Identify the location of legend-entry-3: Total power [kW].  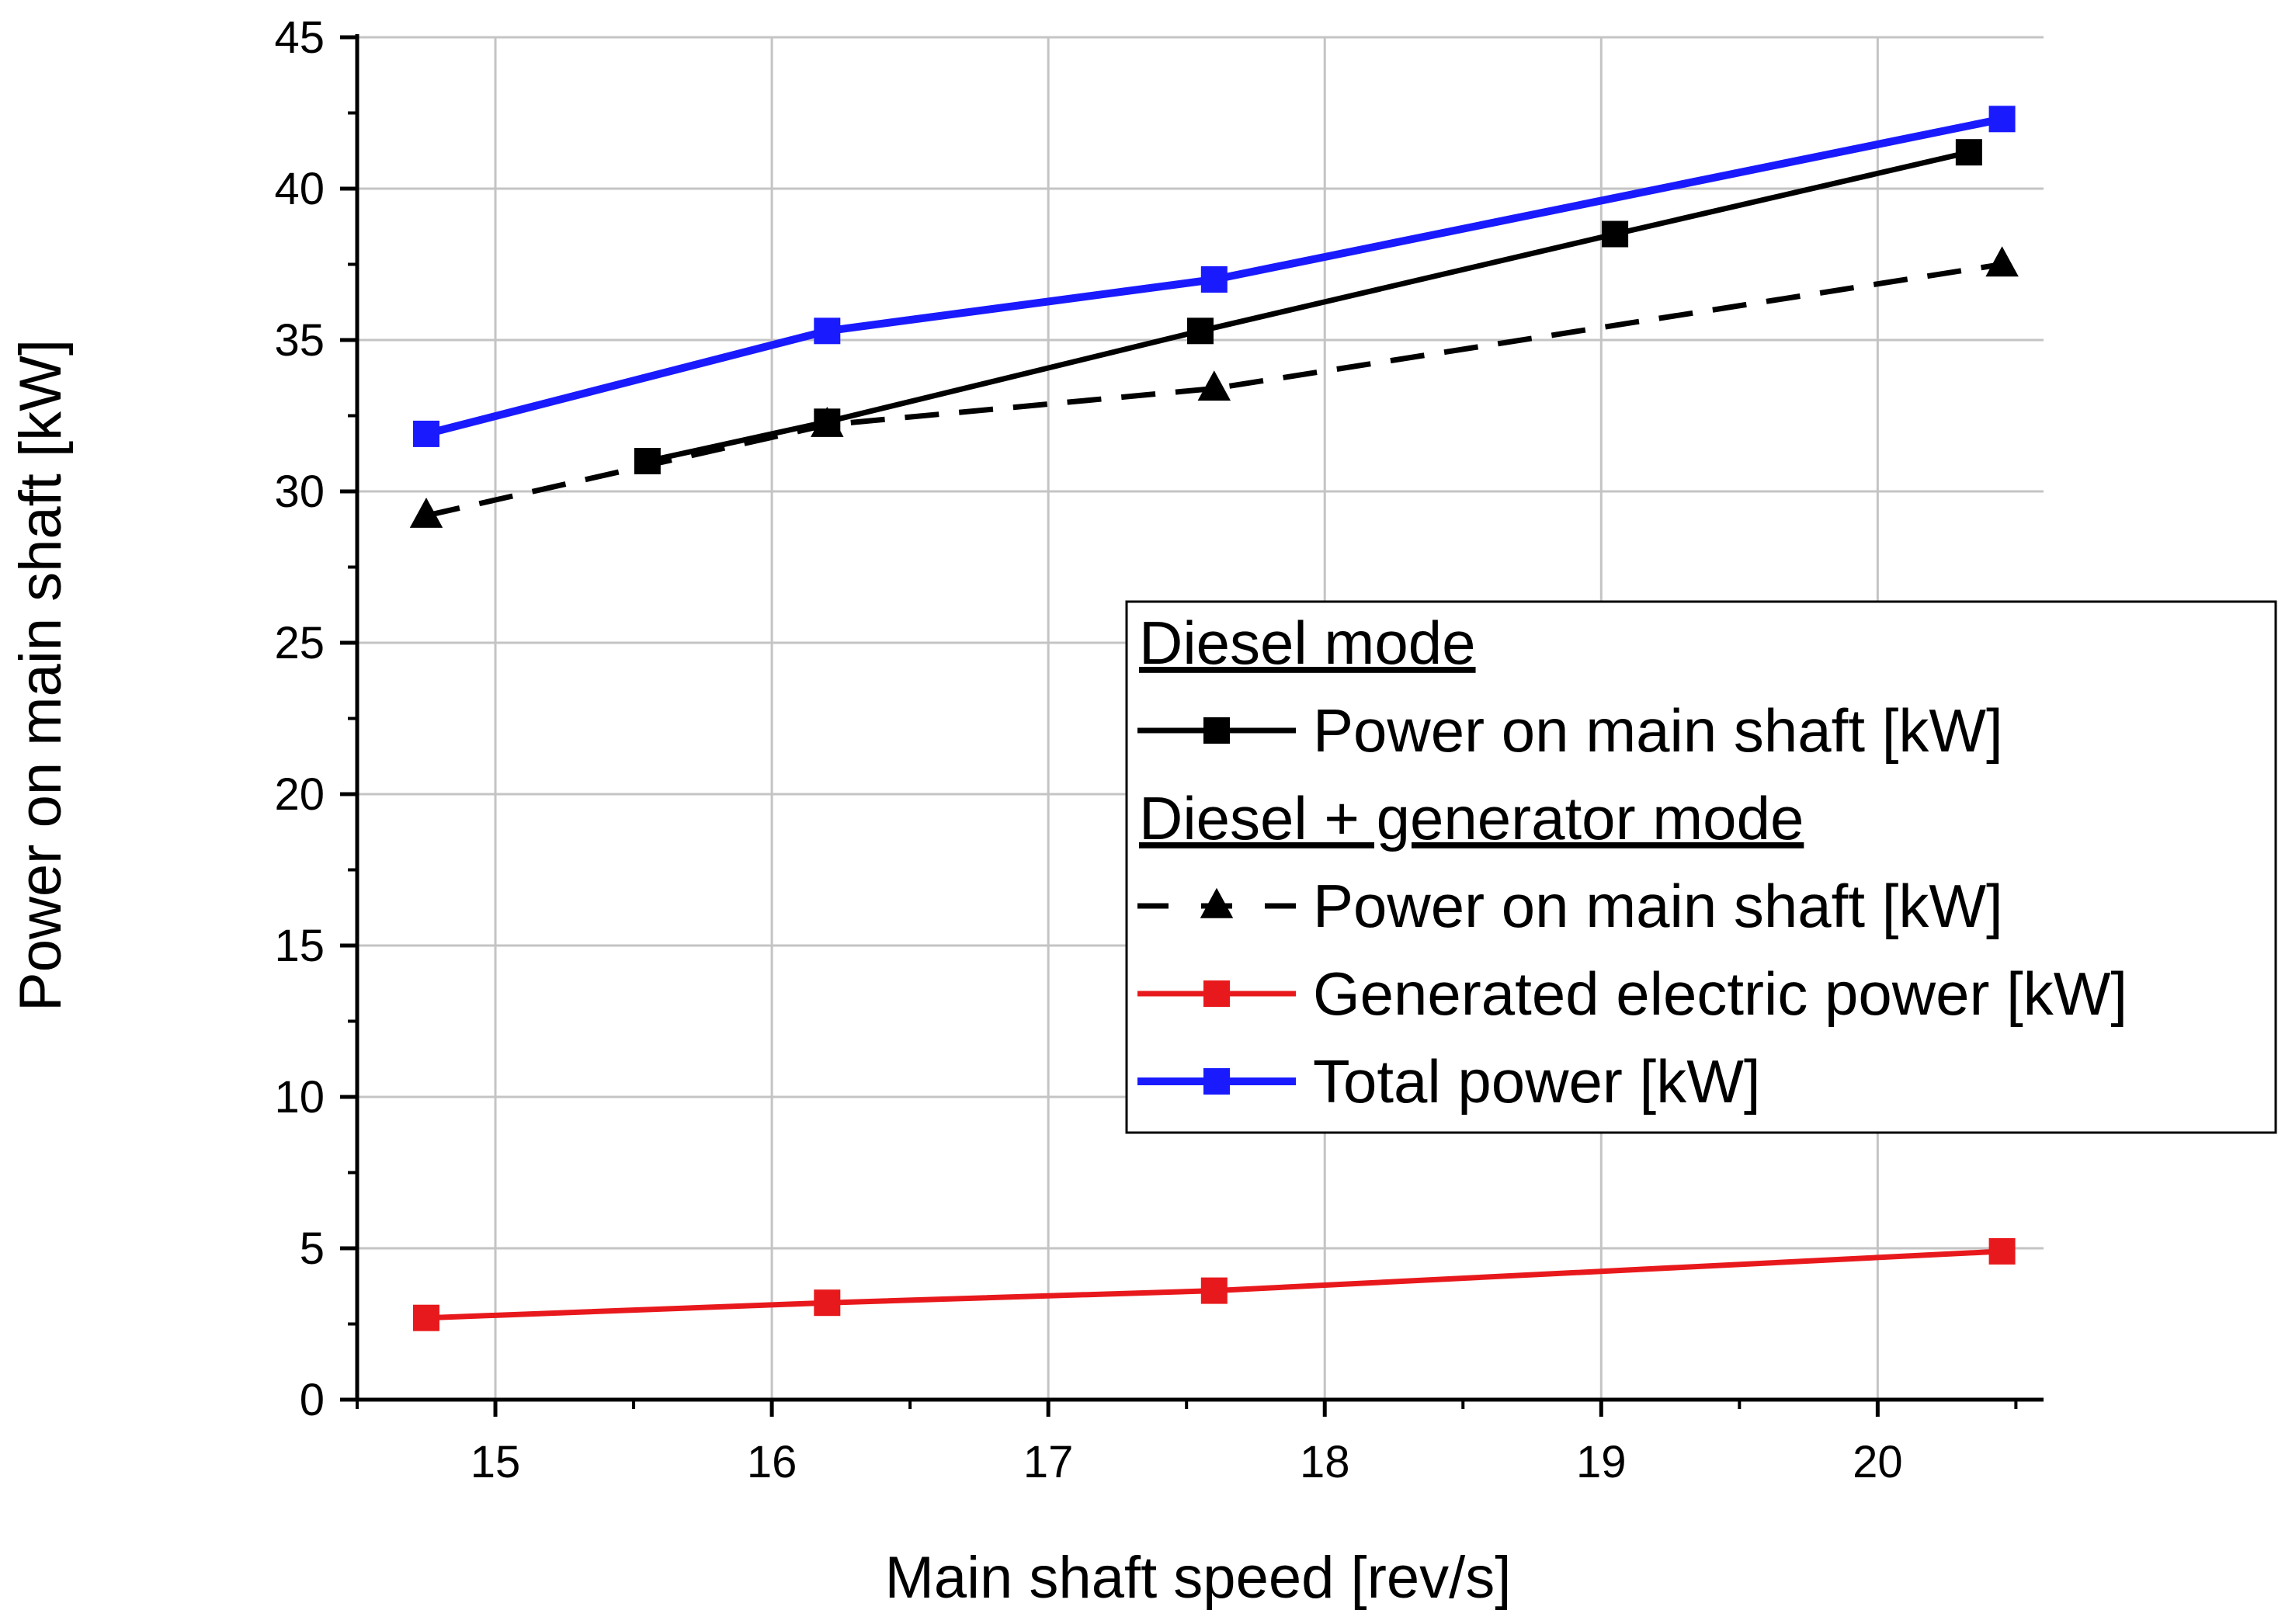
(1449, 1081).